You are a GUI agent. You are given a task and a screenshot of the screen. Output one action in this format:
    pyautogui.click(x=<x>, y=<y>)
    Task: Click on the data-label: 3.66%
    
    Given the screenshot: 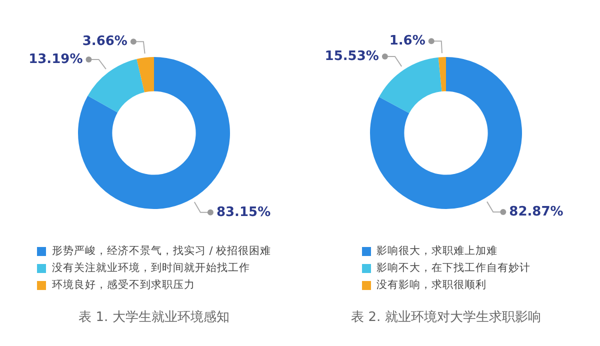 What is the action you would take?
    pyautogui.click(x=105, y=41)
    